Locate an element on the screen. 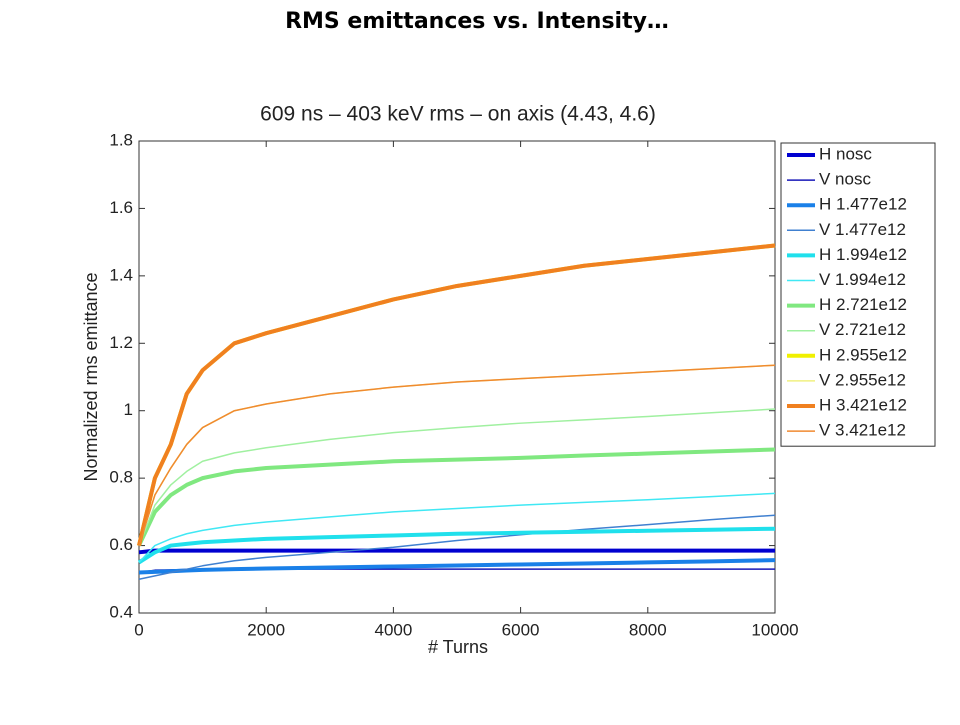 The width and height of the screenshot is (960, 725). y-tick-label: 1 is located at coordinates (128, 409).